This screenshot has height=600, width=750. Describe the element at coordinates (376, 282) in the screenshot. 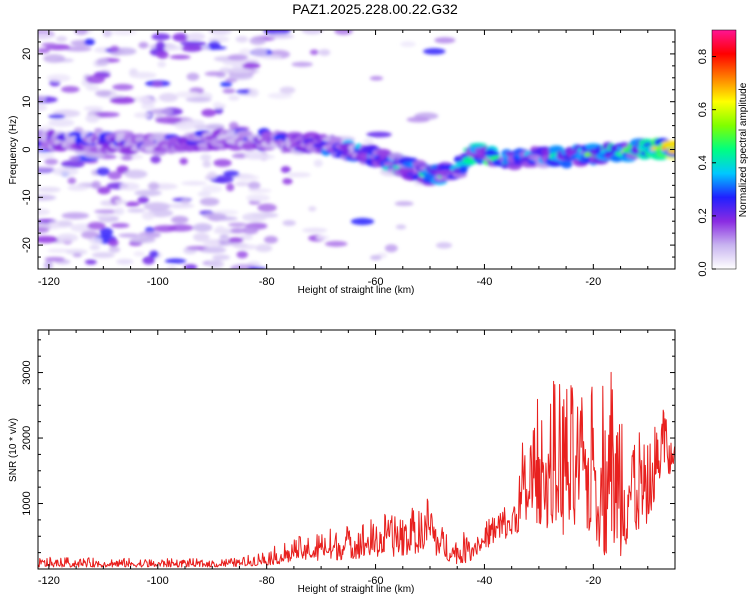

I see `x-tick-label: -60` at that location.